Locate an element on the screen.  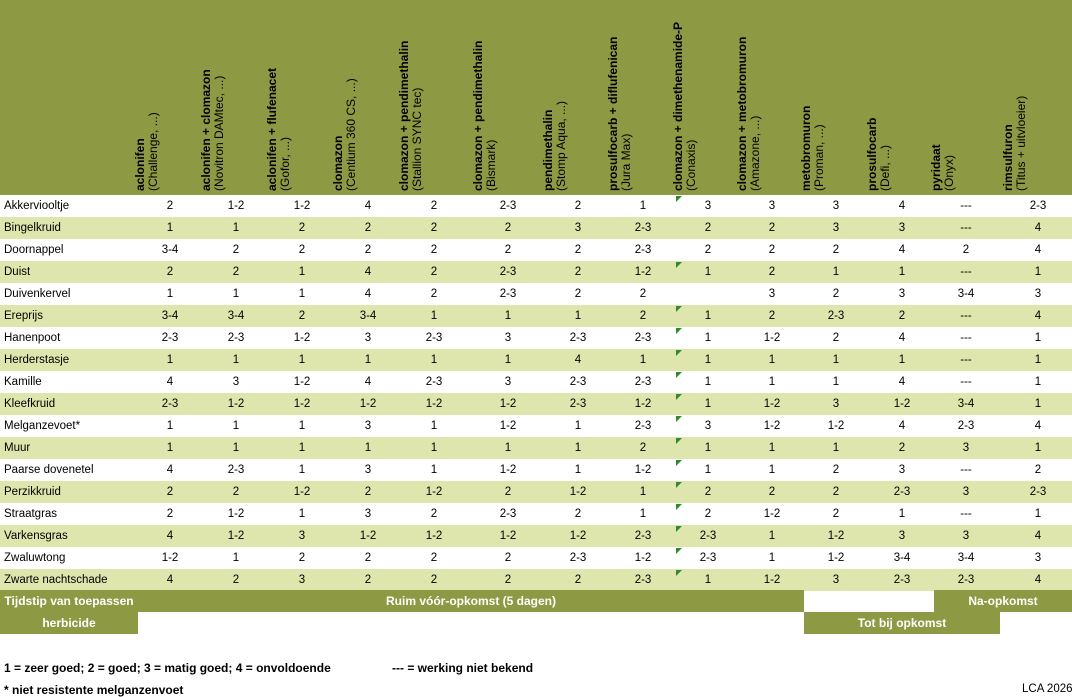
weed-name: Straatgras is located at coordinates (31, 514).